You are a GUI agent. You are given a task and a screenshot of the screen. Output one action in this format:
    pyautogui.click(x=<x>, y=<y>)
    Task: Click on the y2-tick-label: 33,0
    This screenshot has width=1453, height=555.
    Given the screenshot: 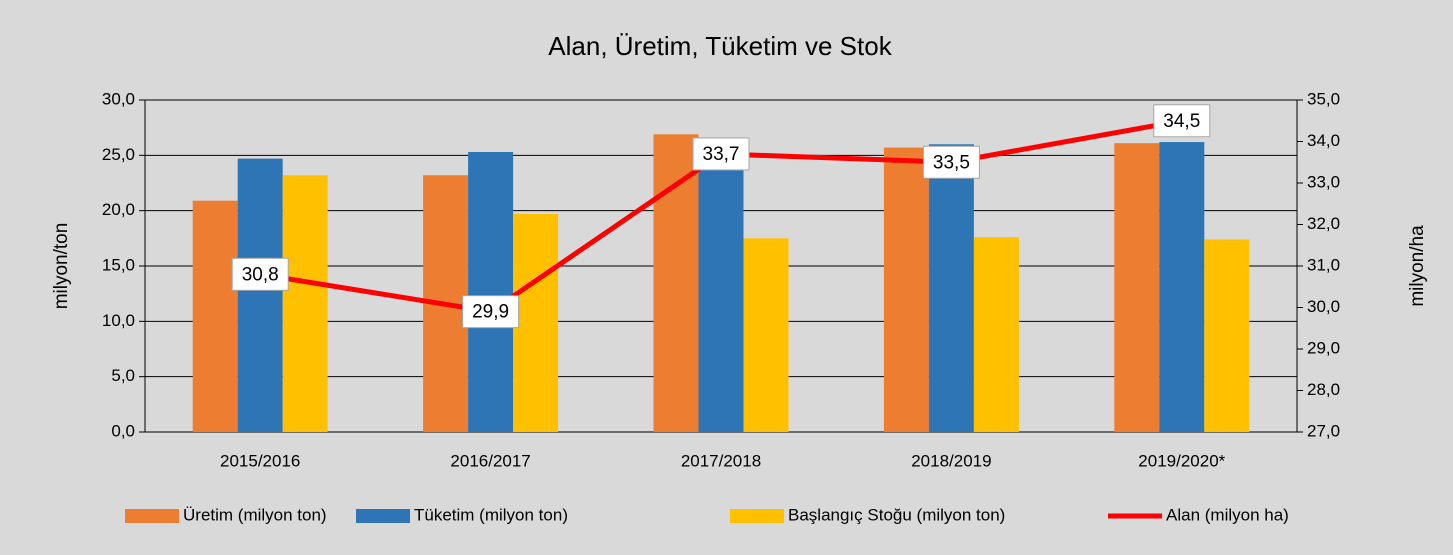 What is the action you would take?
    pyautogui.click(x=1323, y=181)
    